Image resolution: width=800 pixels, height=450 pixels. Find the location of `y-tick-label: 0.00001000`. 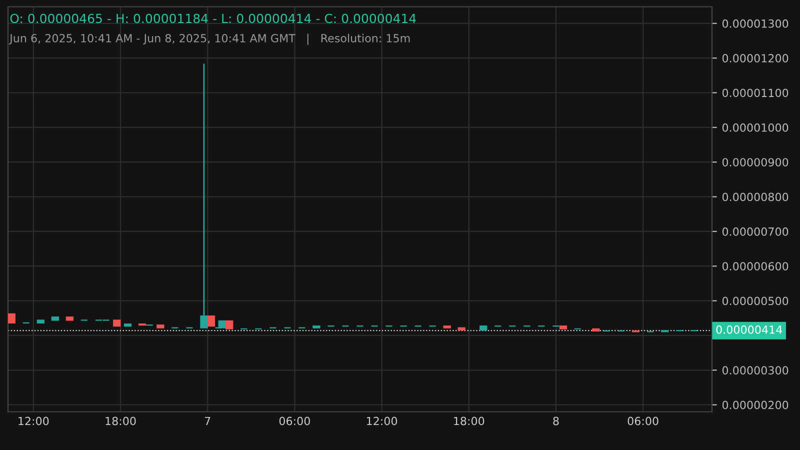

y-tick-label: 0.00001000 is located at coordinates (755, 127).